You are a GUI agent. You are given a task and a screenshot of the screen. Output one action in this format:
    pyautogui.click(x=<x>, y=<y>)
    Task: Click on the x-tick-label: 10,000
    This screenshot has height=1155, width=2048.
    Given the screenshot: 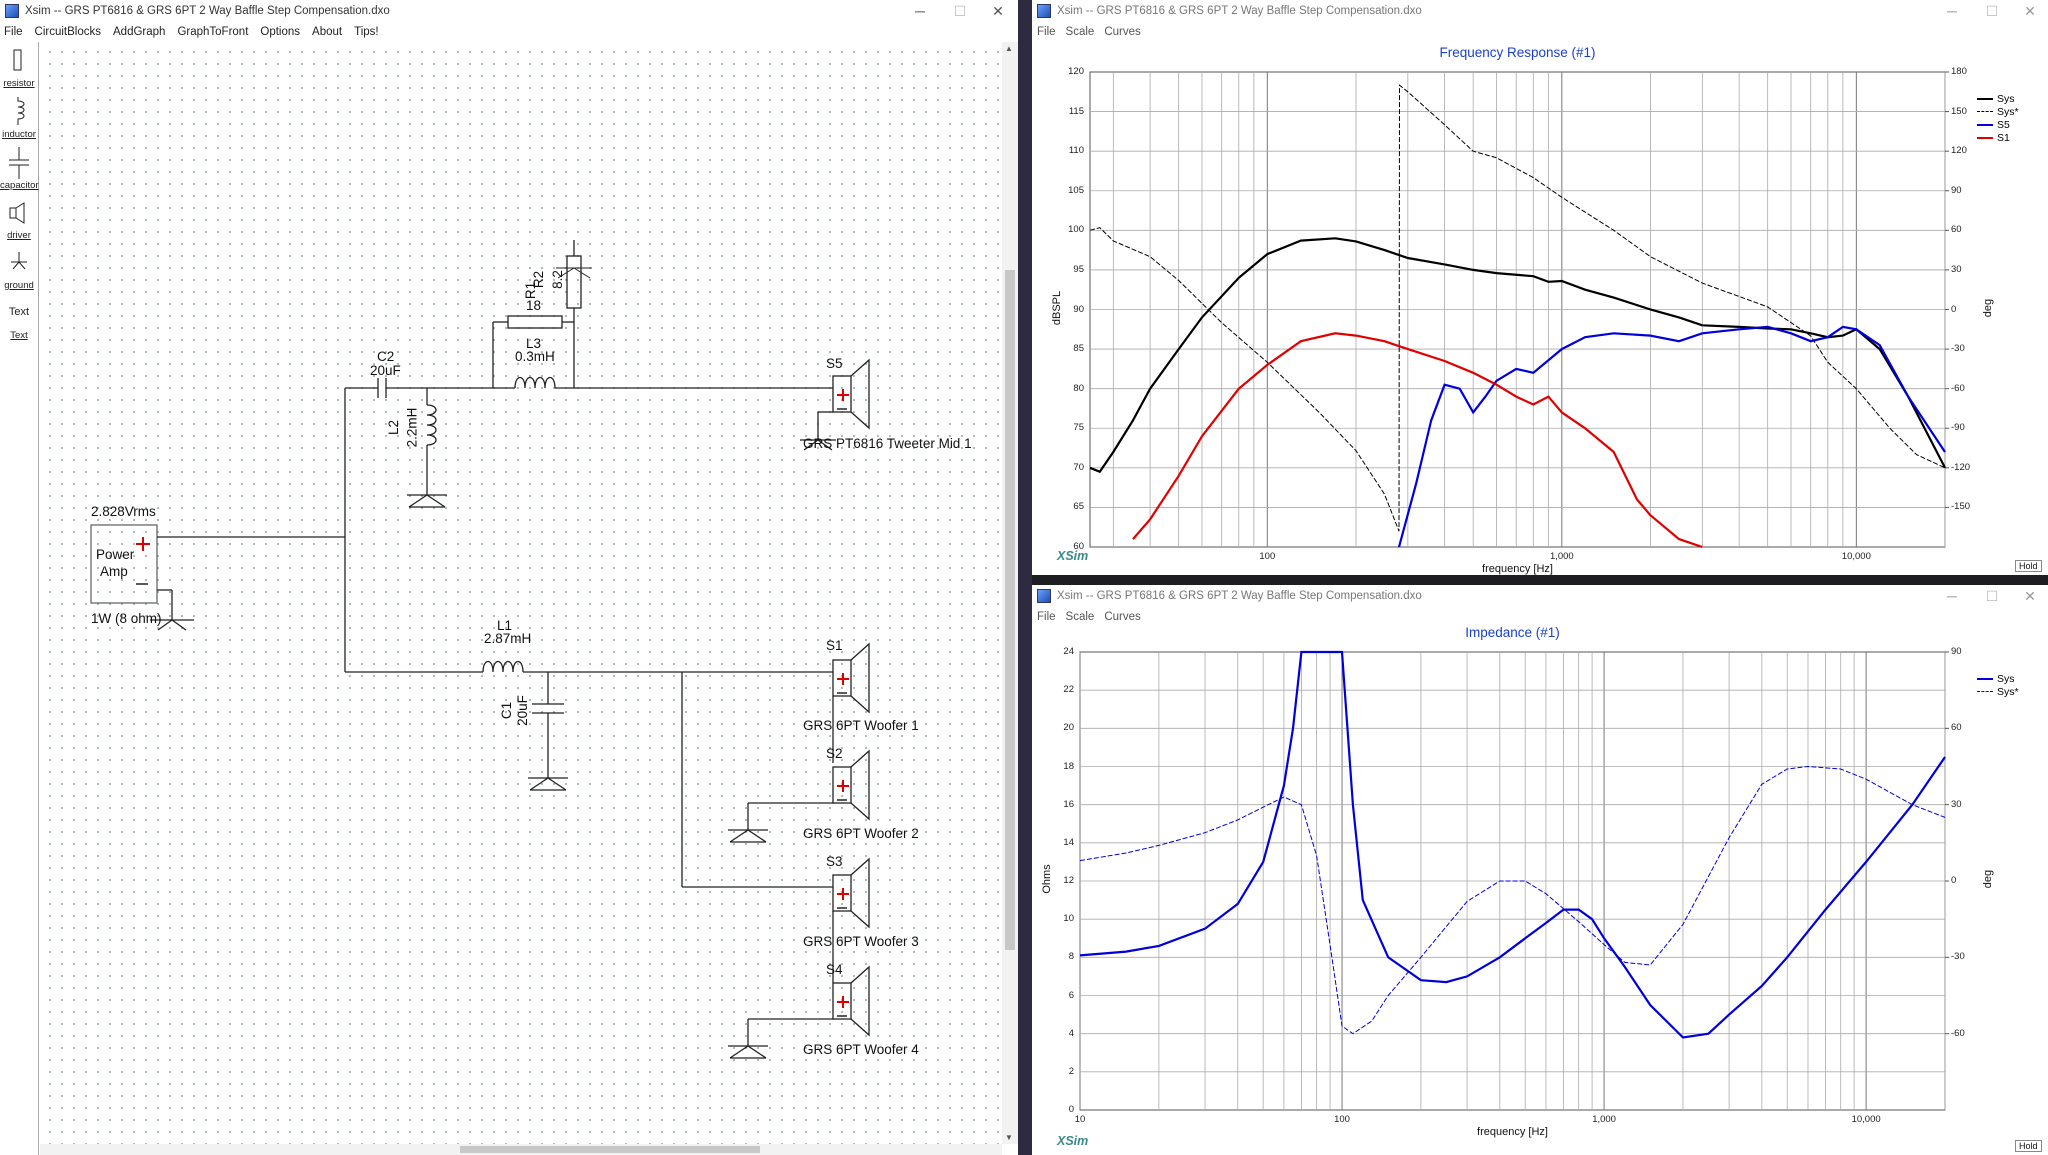 What is the action you would take?
    pyautogui.click(x=1856, y=556)
    